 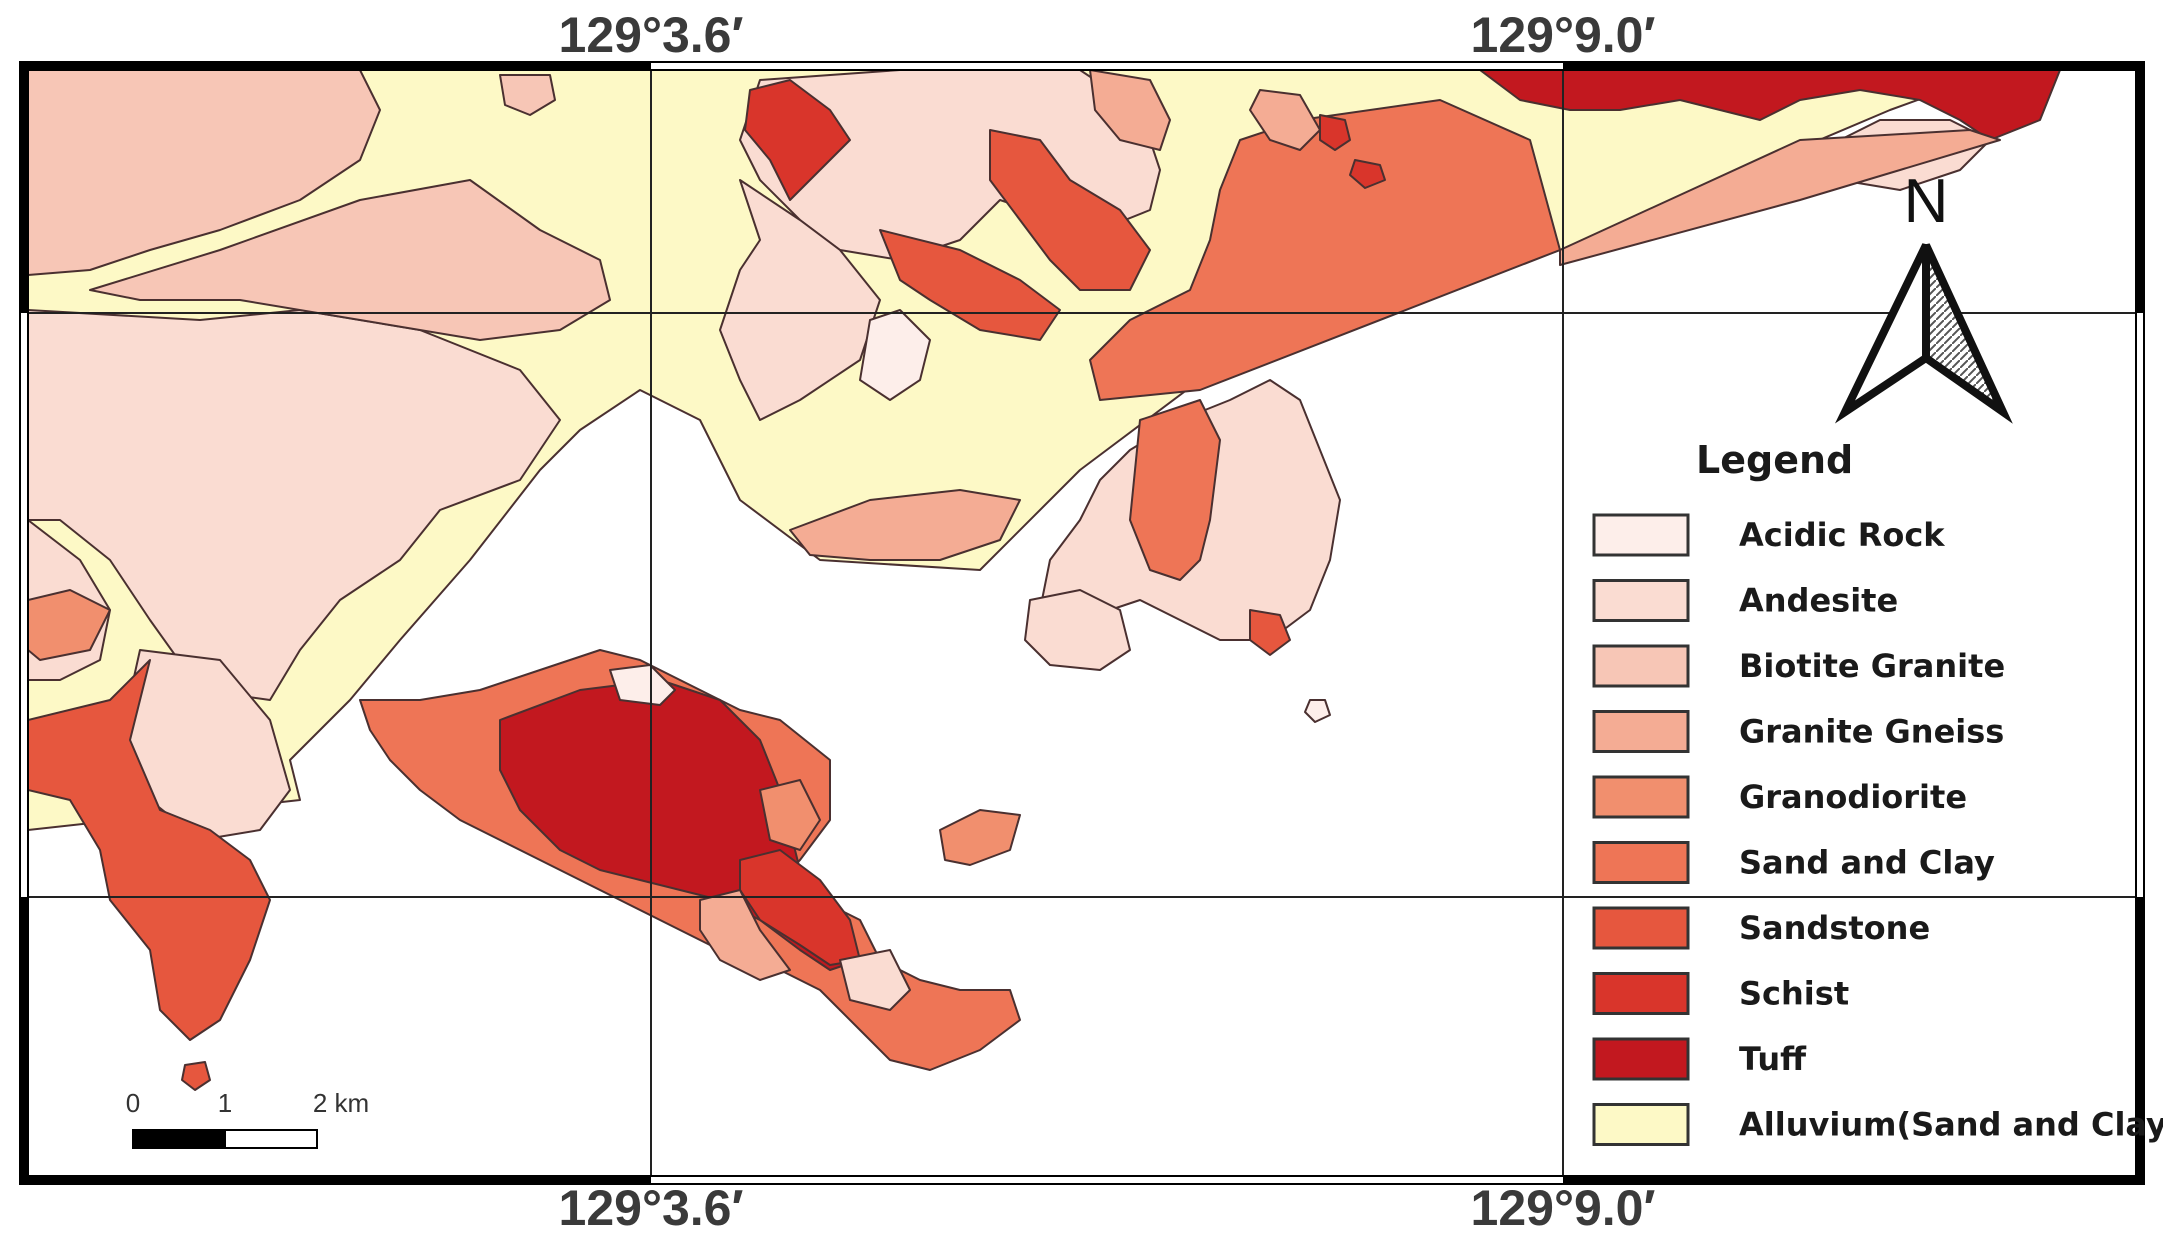 What do you see at coordinates (1285, 120) in the screenshot?
I see `granite-gneiss-ne` at bounding box center [1285, 120].